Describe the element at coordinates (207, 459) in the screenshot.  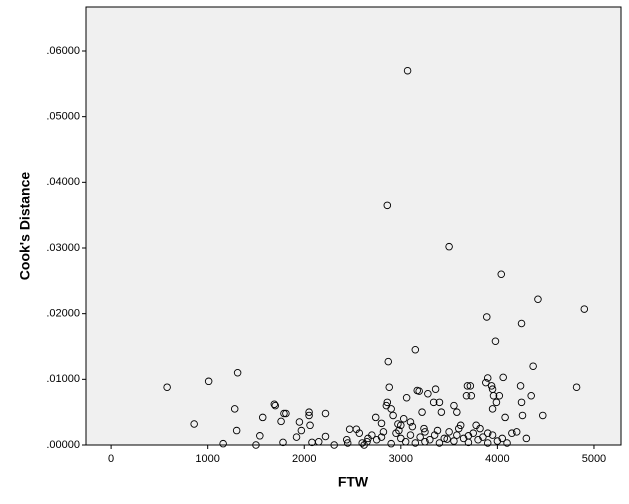
I see `x-tick-label: 1000` at that location.